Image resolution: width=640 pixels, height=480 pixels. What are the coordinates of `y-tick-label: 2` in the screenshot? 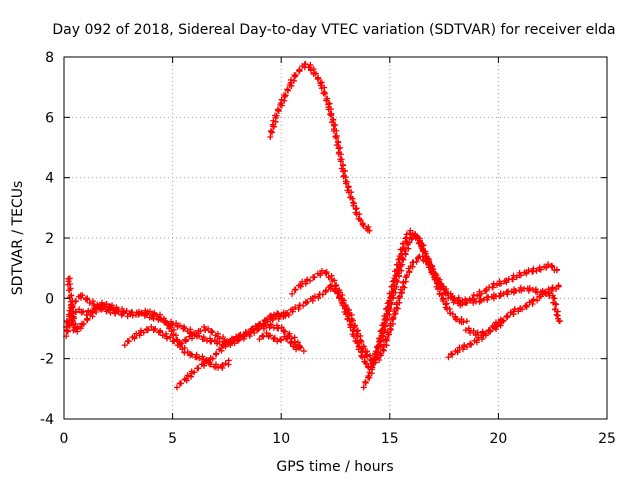 It's located at (49, 239).